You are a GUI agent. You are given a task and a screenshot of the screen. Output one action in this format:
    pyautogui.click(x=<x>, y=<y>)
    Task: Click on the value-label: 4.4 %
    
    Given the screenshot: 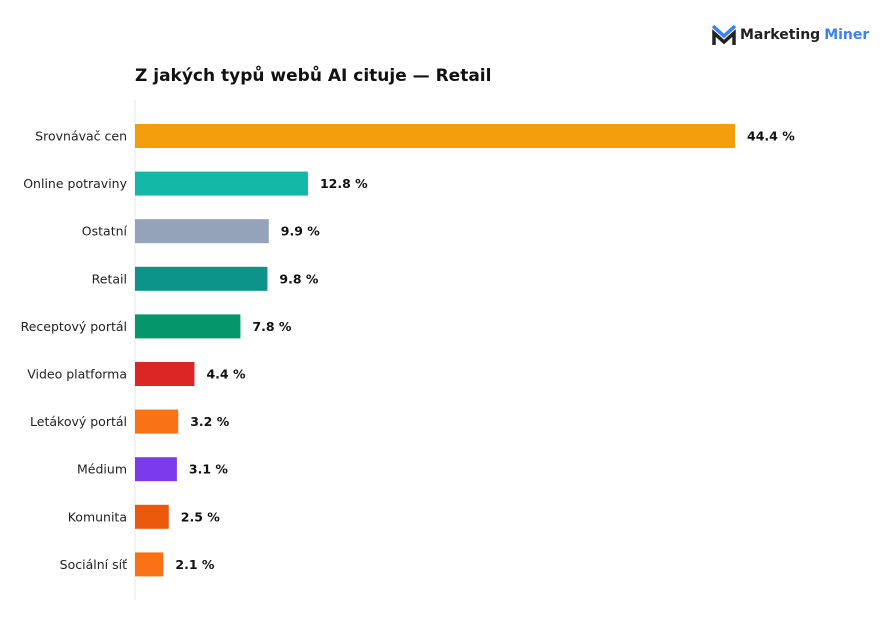 What is the action you would take?
    pyautogui.click(x=225, y=374)
    